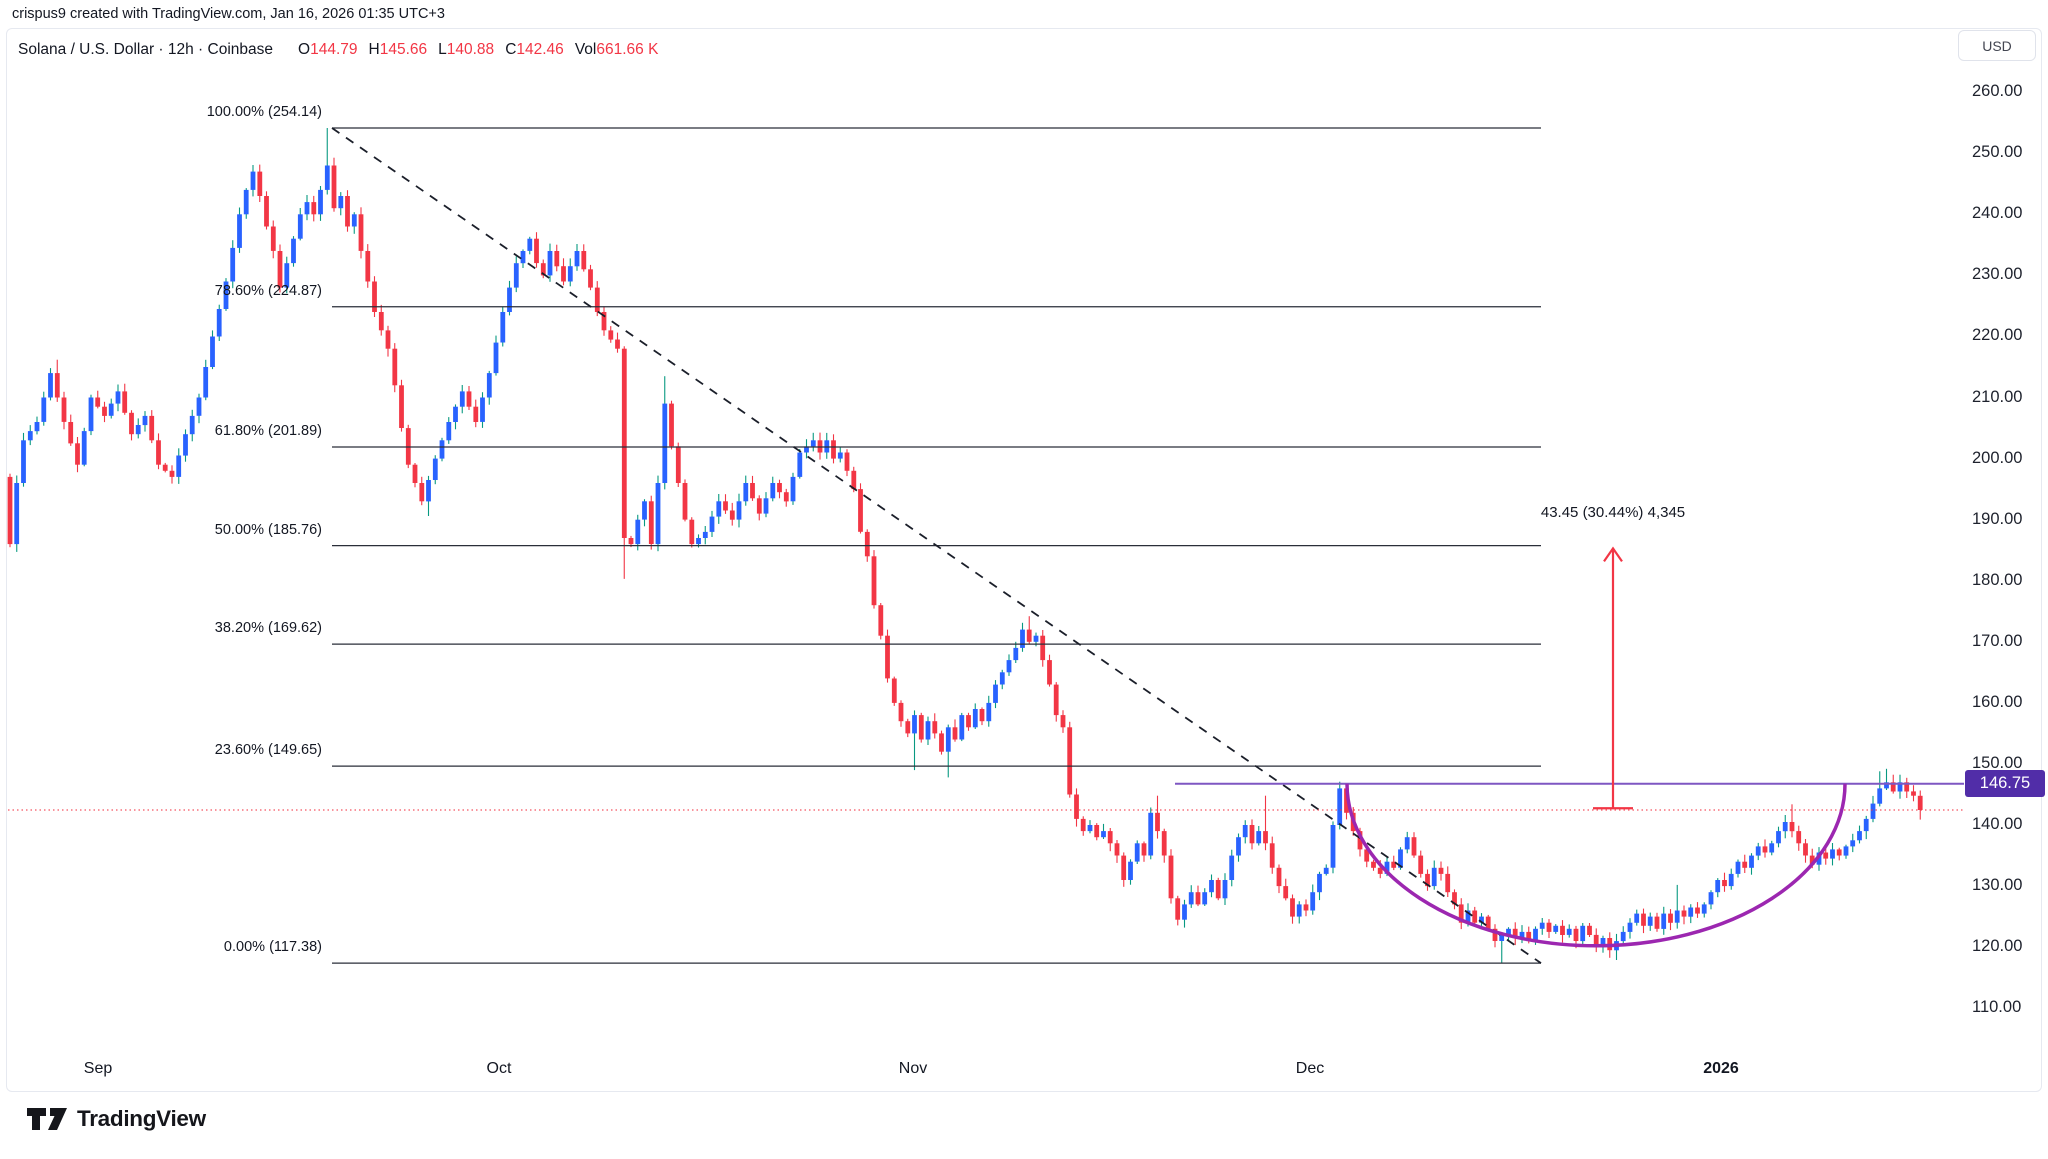 The width and height of the screenshot is (2048, 1159). Describe the element at coordinates (1997, 396) in the screenshot. I see `price-tick-label: 210.00` at that location.